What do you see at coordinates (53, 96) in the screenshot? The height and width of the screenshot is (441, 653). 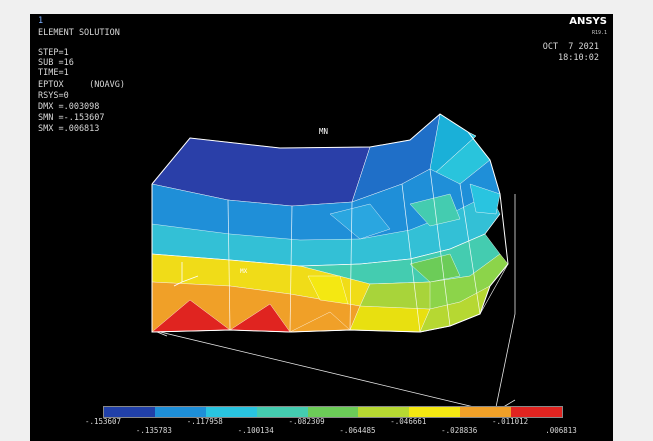 I see `info-rsys: RSYS=0` at bounding box center [53, 96].